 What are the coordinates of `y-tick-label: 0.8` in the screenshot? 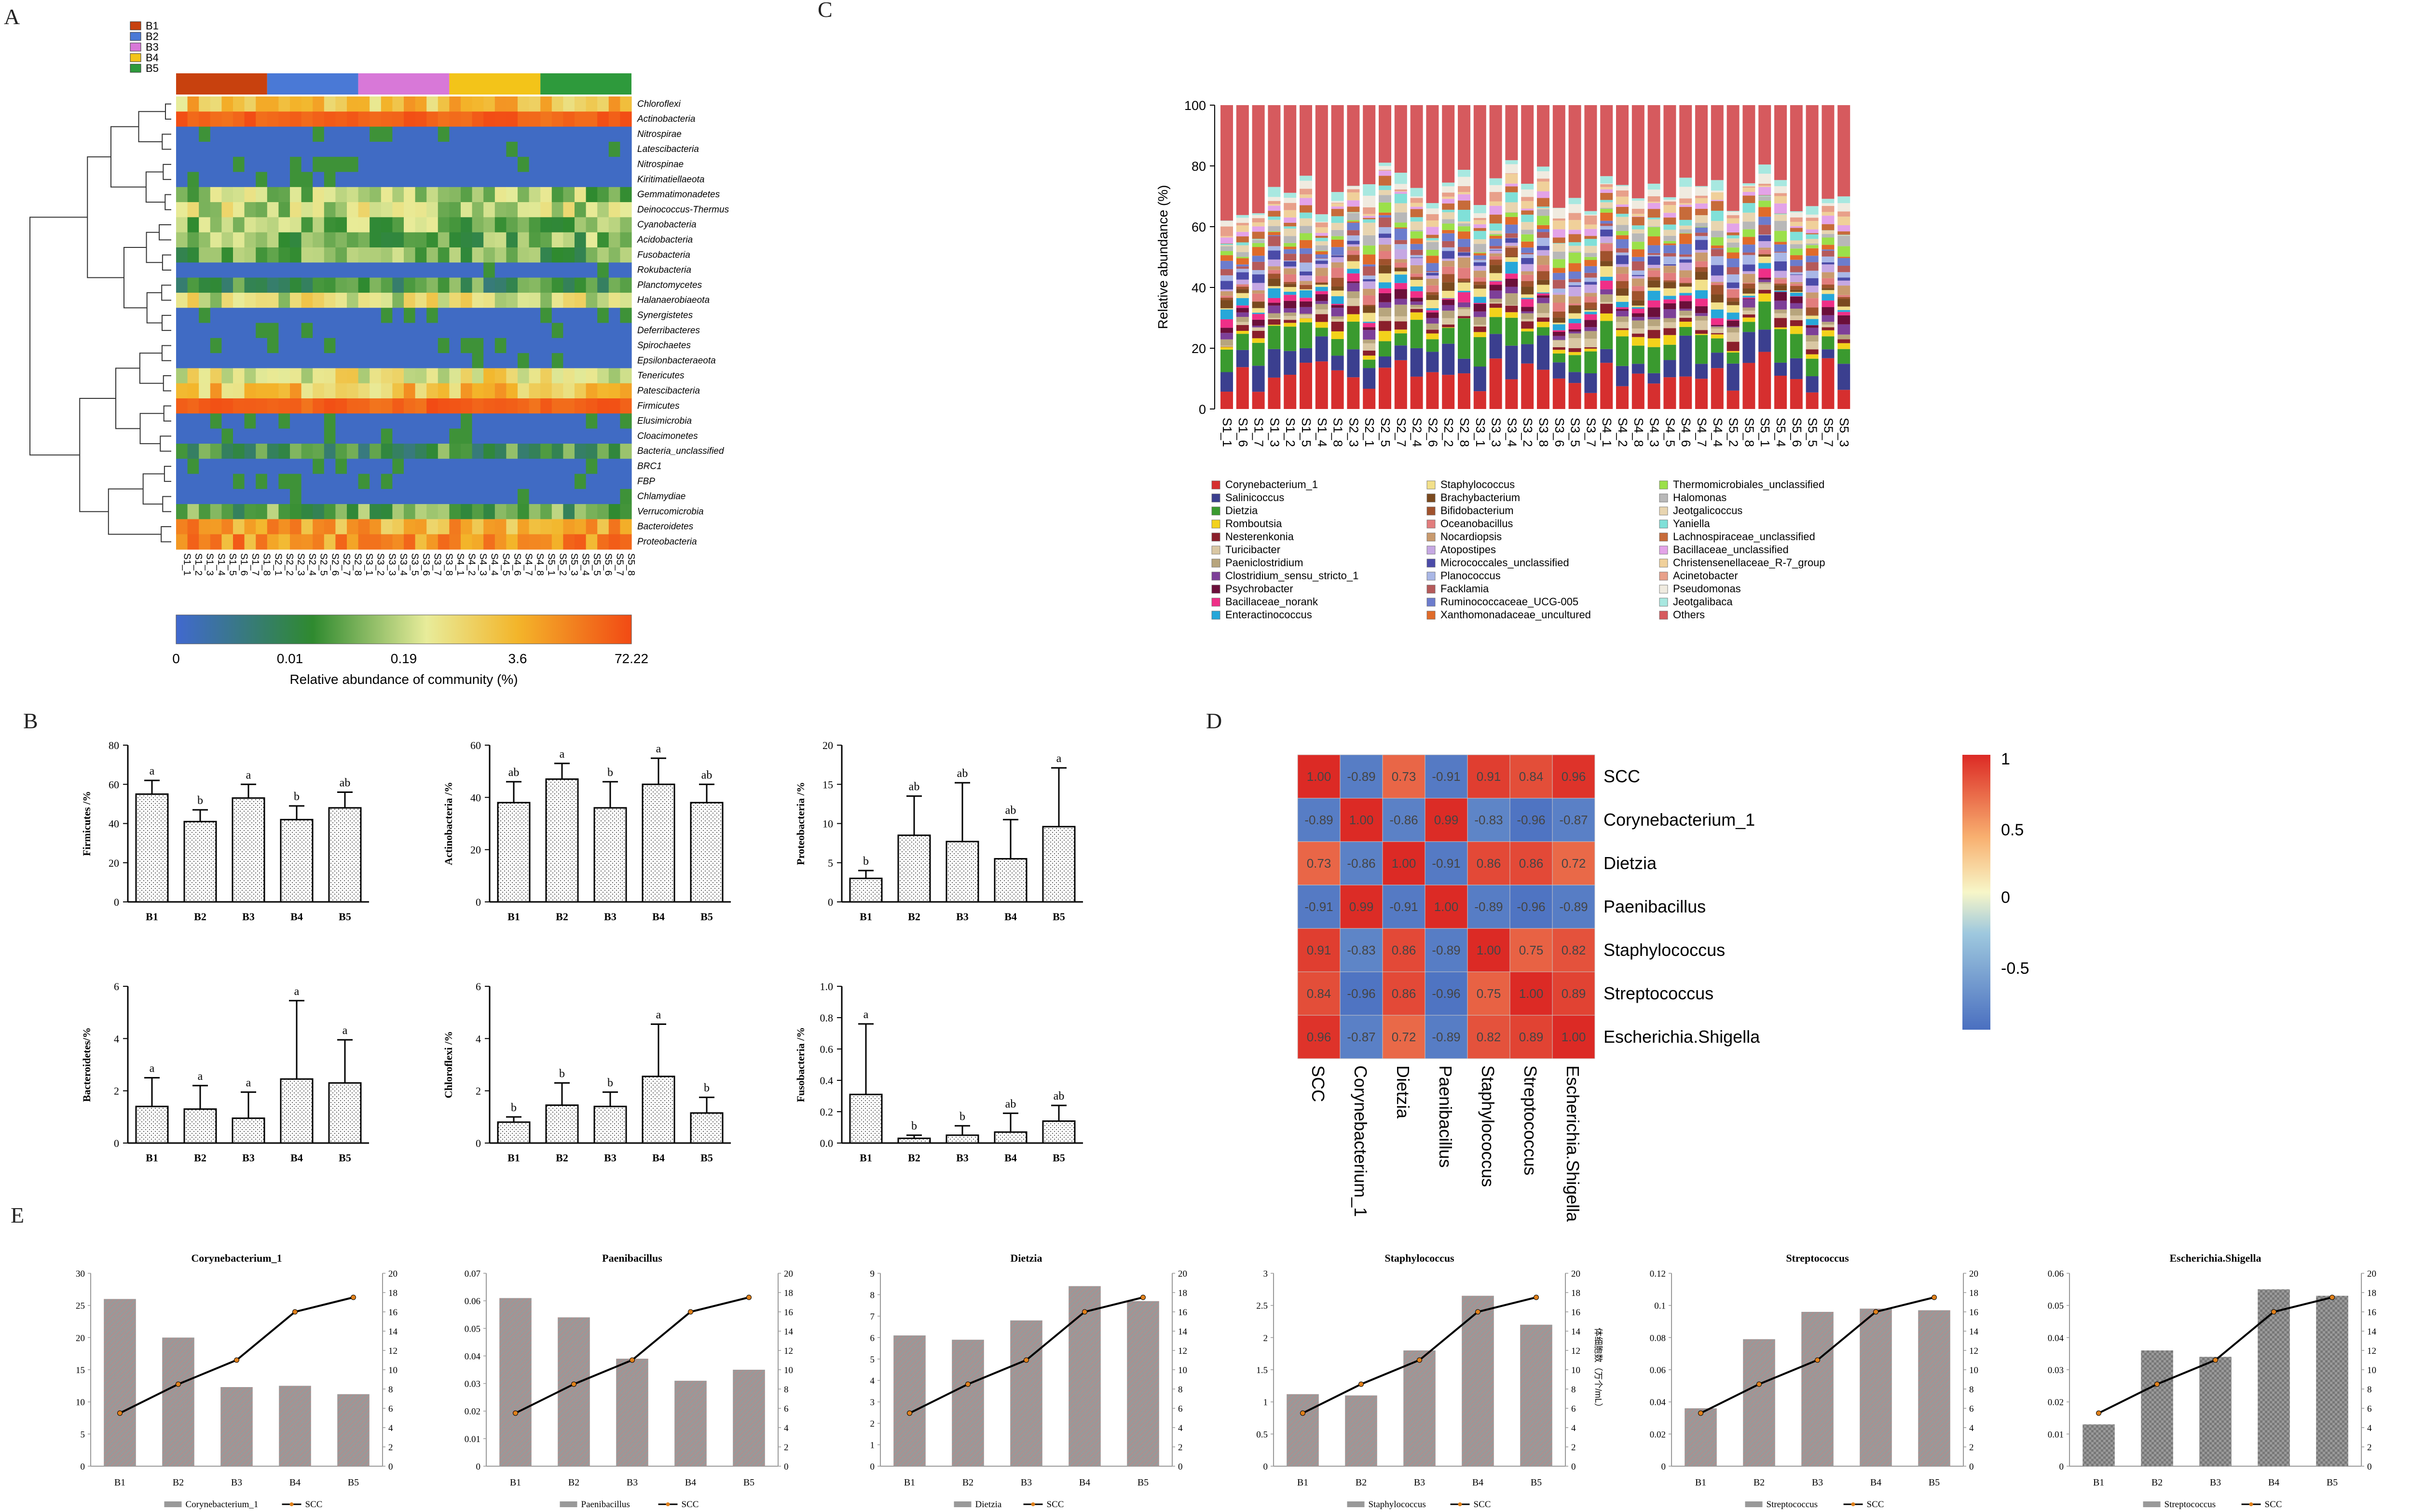 It's located at (827, 1018).